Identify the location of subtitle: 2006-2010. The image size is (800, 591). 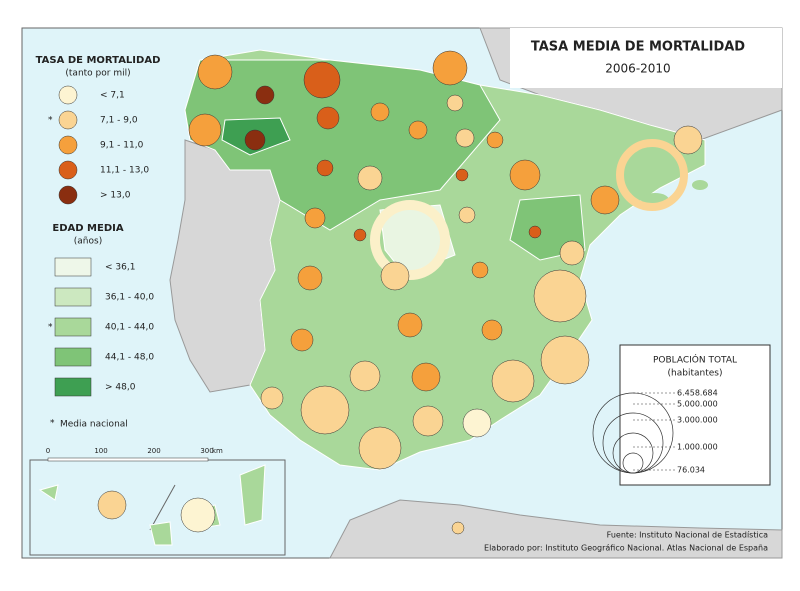
(637, 69).